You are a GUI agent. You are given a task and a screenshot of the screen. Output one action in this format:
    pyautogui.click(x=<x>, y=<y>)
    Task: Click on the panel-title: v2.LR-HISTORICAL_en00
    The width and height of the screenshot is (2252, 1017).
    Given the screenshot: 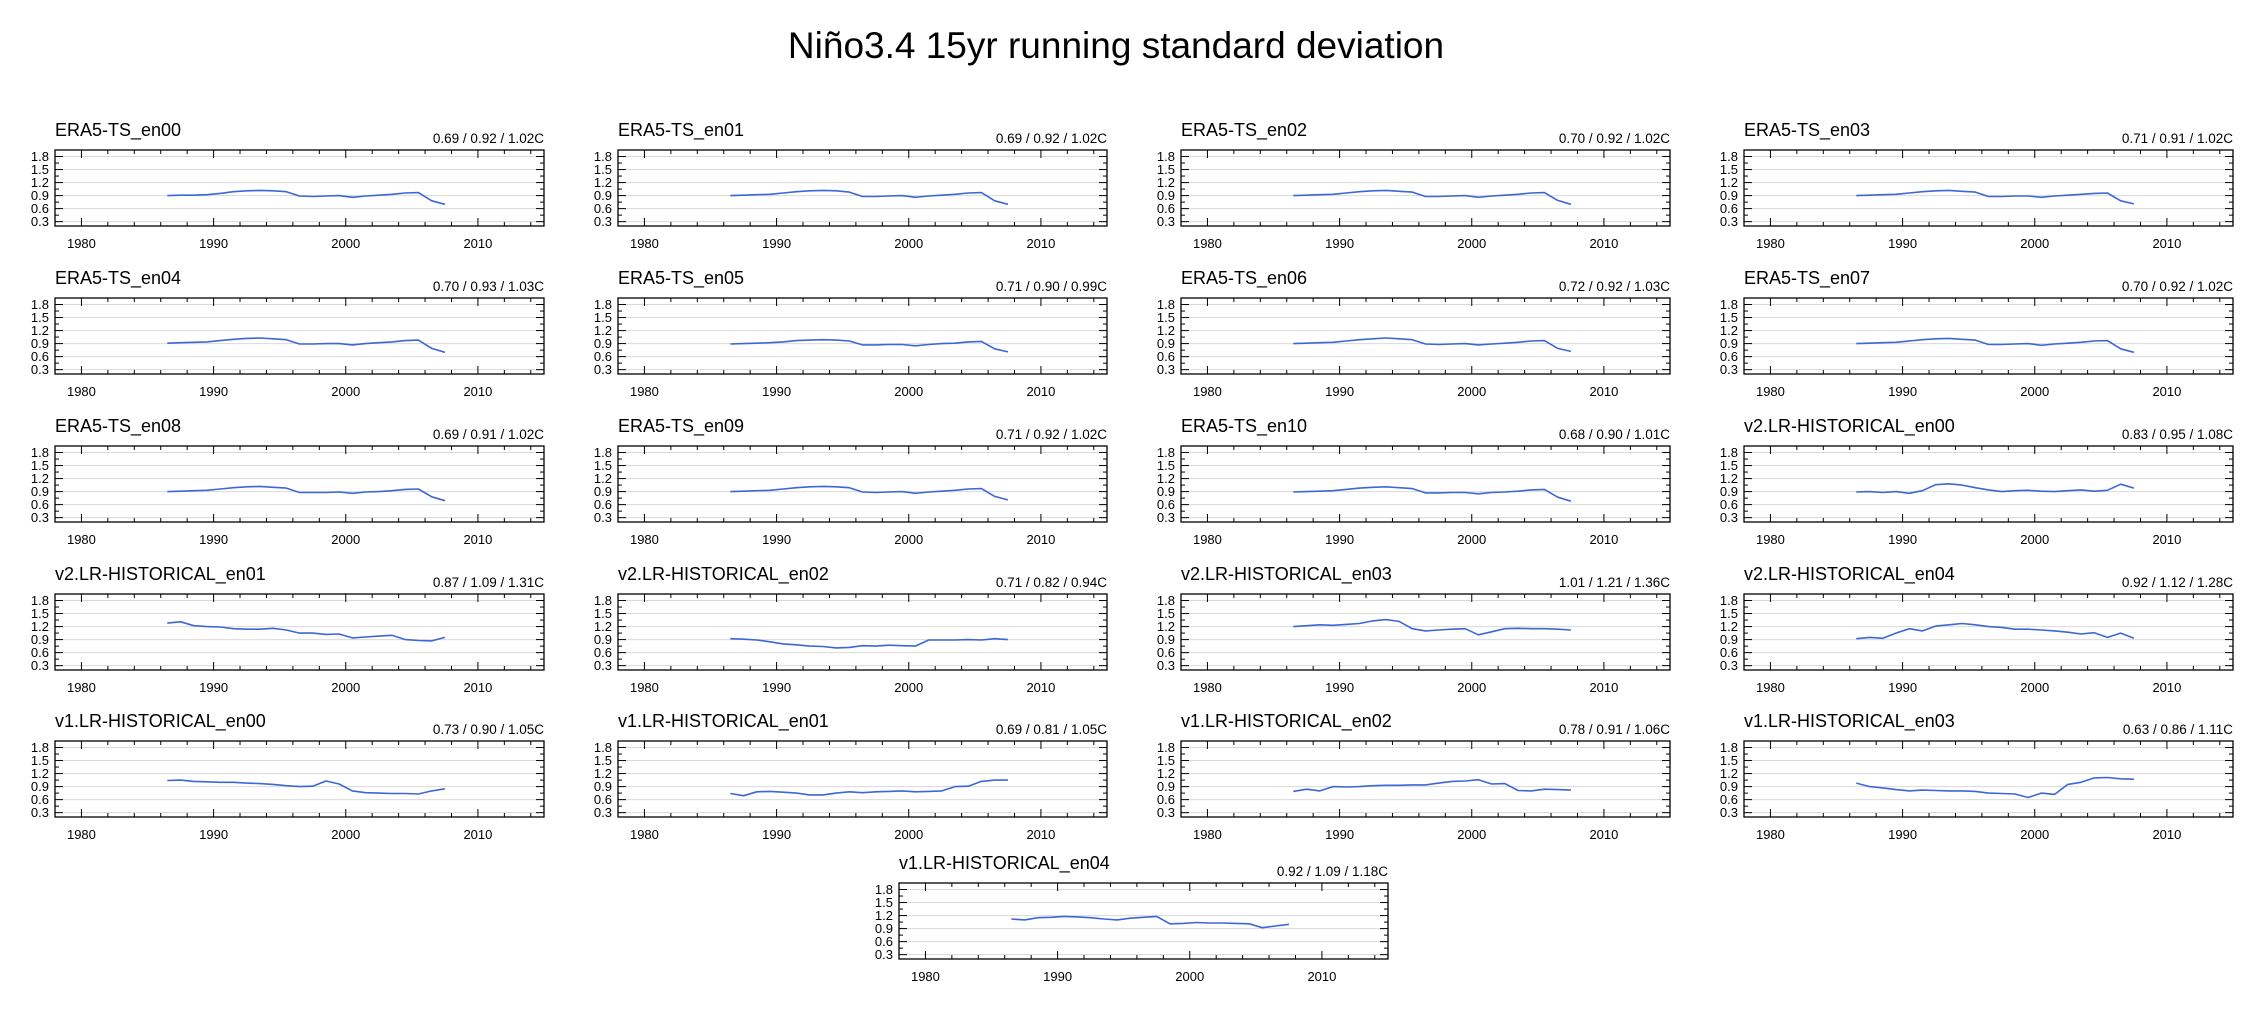 What is the action you would take?
    pyautogui.click(x=1849, y=426)
    